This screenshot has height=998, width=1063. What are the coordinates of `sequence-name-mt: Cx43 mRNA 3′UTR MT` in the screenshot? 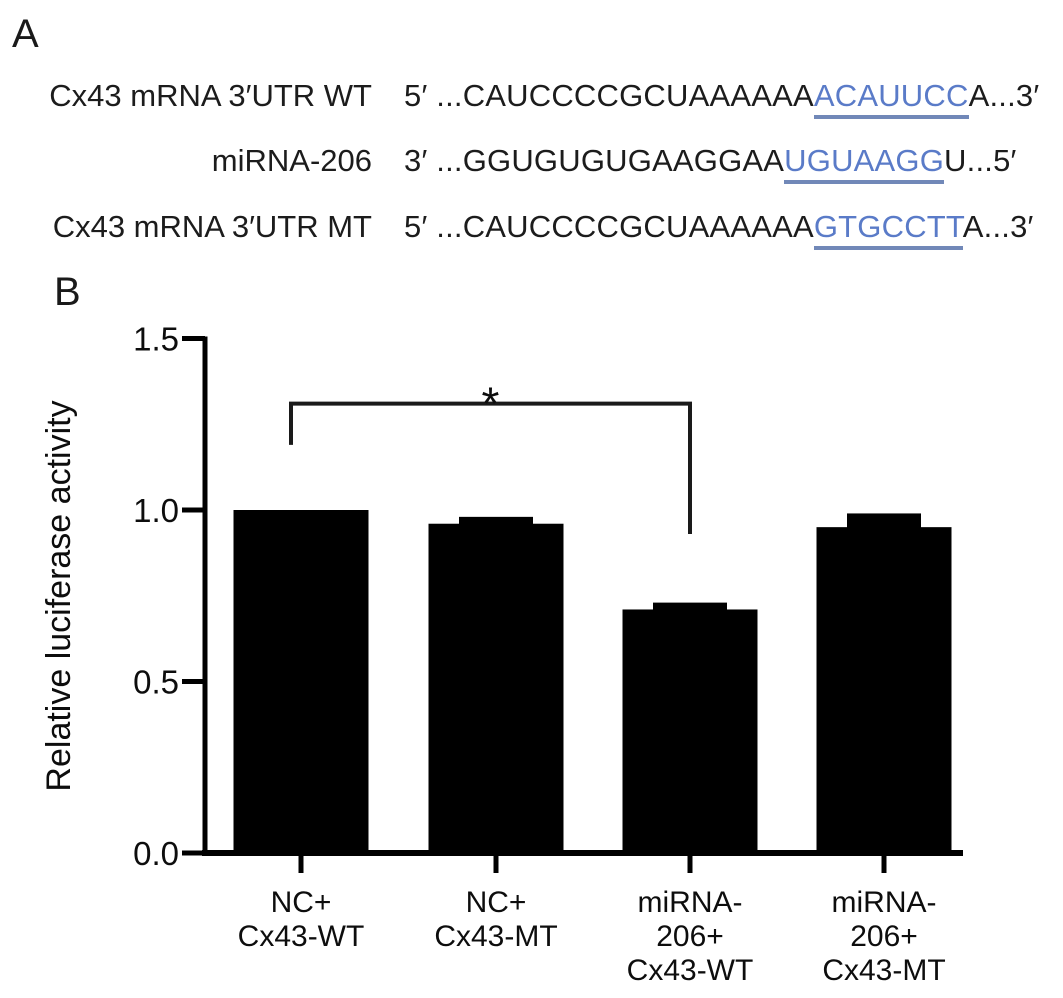 It's located at (212, 226).